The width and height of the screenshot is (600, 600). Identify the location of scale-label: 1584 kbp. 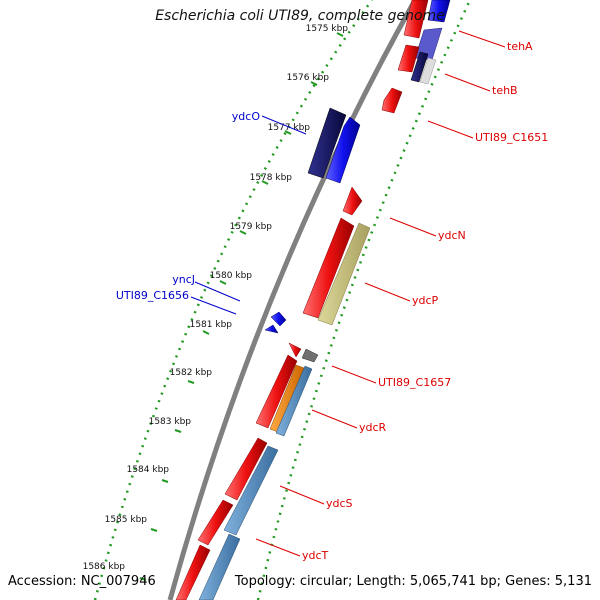
(148, 470).